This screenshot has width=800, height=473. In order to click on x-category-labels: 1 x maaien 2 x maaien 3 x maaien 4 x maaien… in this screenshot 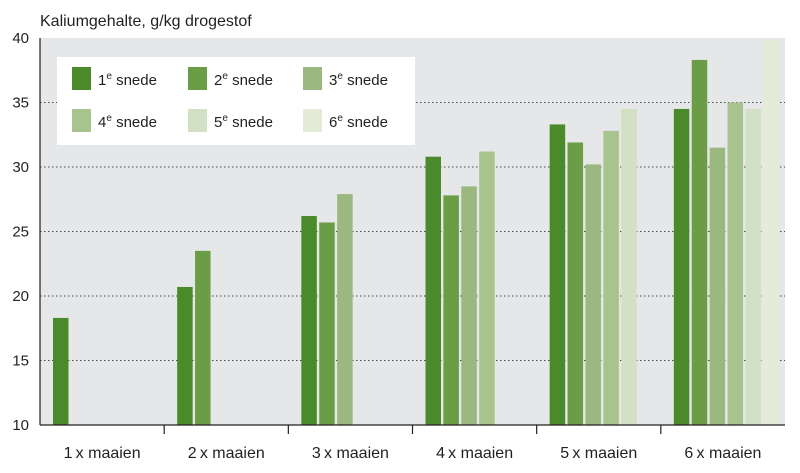, I will do `click(413, 453)`.